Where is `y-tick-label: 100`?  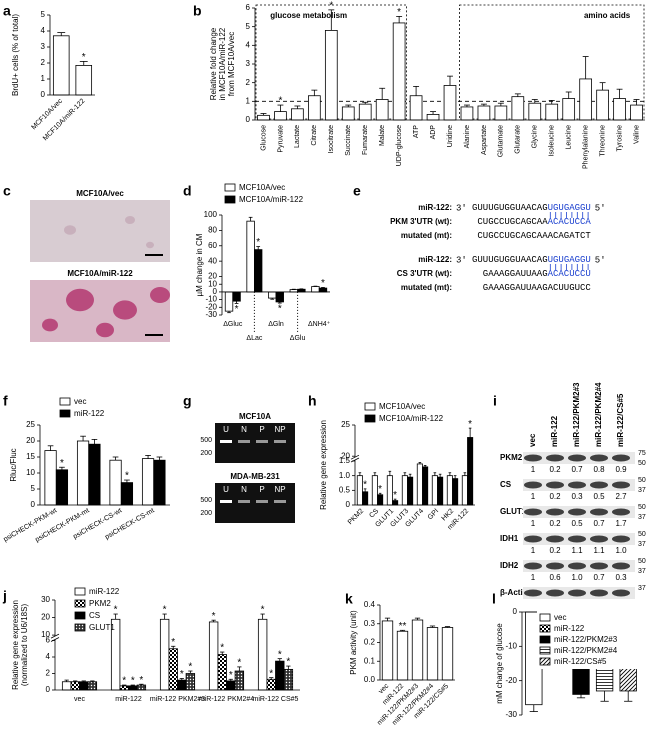 y-tick-label: 100 is located at coordinates (211, 214).